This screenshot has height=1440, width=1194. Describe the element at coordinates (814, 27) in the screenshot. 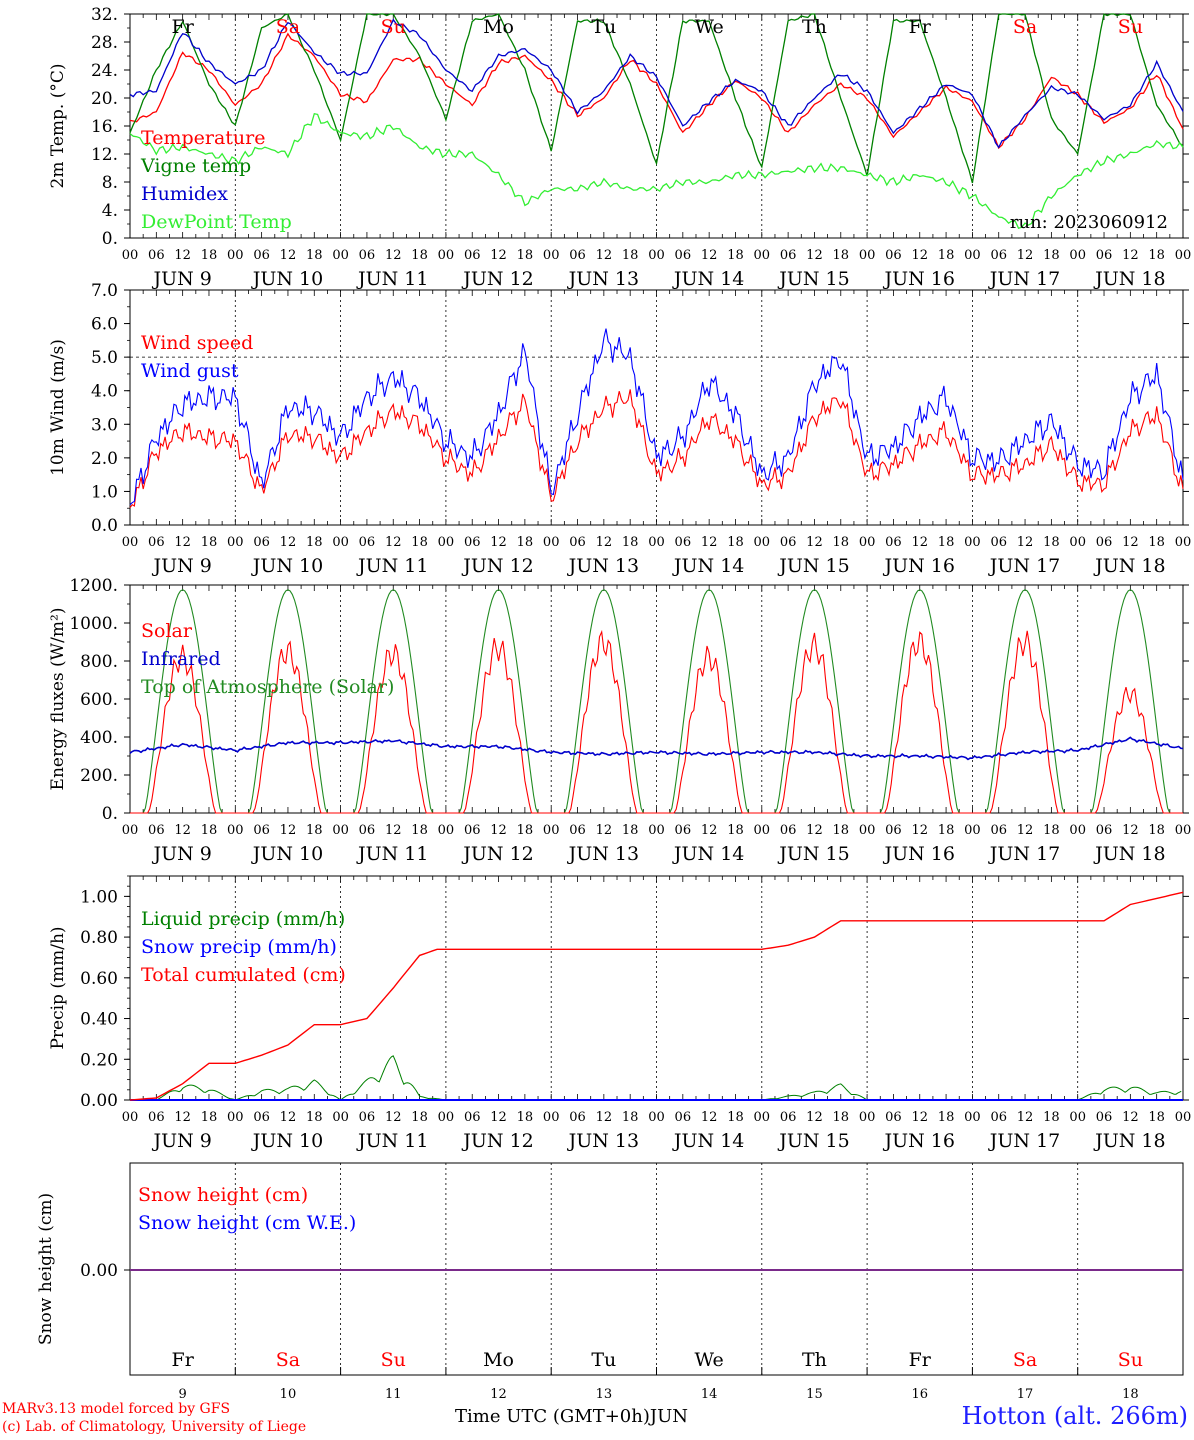

I see `weekday-label: Th` at that location.